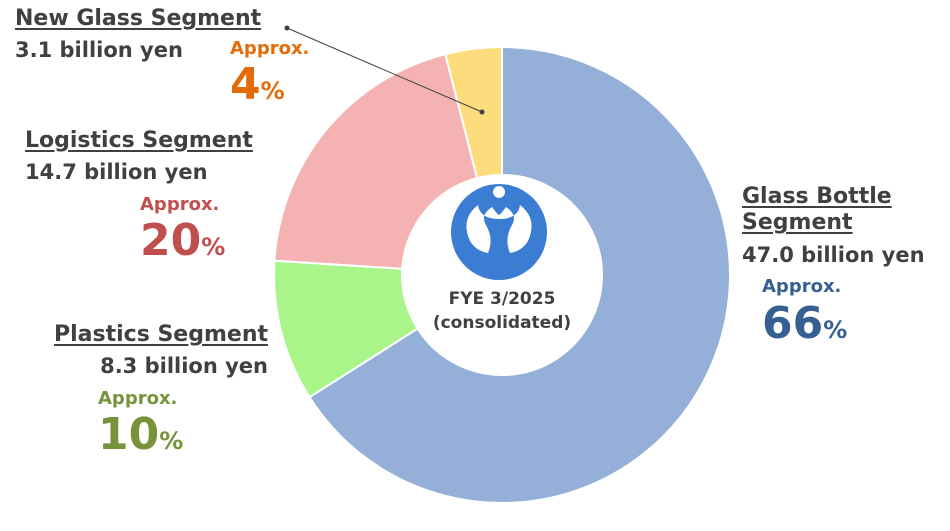  What do you see at coordinates (161, 334) in the screenshot?
I see `segment-name: Plastics Segment` at bounding box center [161, 334].